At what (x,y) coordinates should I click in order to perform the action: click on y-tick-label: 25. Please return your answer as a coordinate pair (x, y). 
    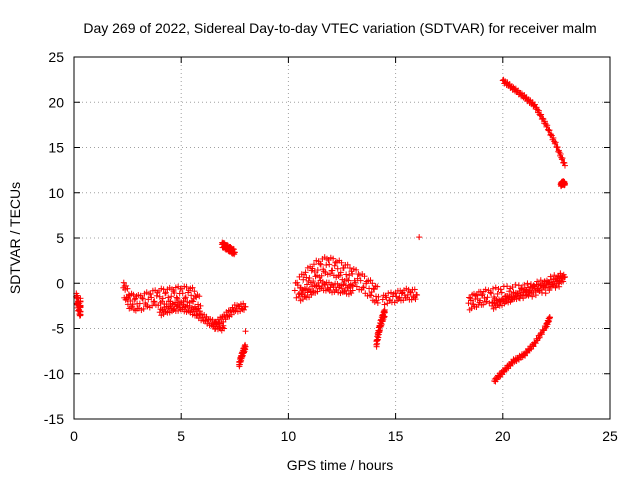
    Looking at the image, I should click on (56, 57).